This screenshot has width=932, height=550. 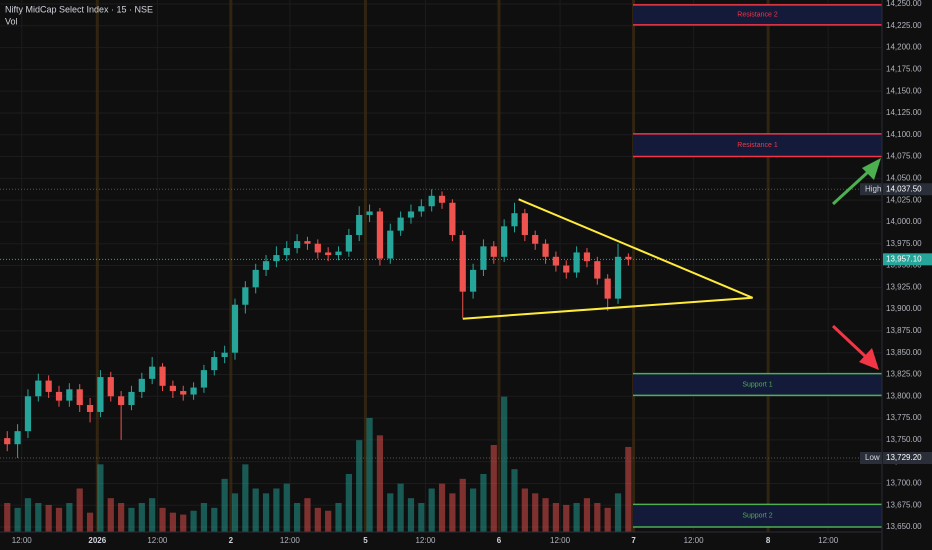 I want to click on y-tick-label: 14,225.00, so click(x=904, y=25).